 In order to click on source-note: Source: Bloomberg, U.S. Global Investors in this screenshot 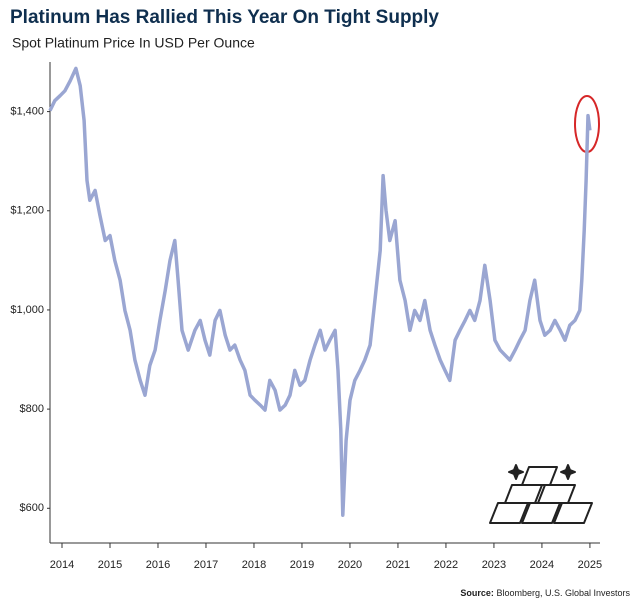, I will do `click(545, 593)`.